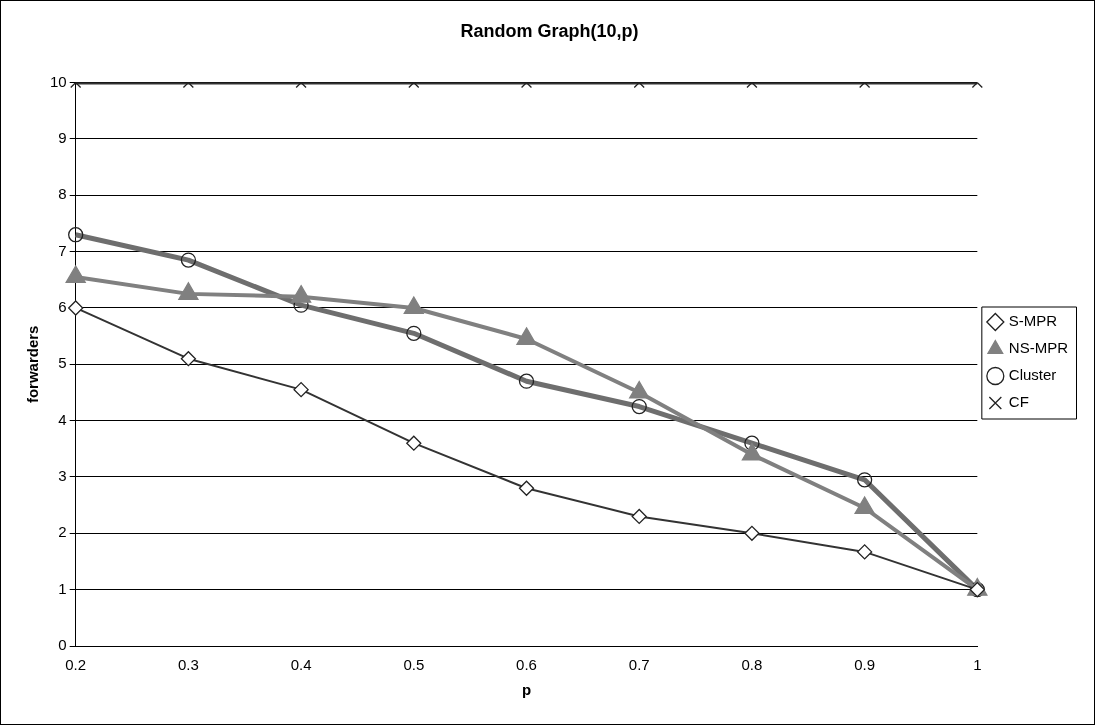 This screenshot has height=725, width=1095. I want to click on y-tick-label: 4, so click(62, 419).